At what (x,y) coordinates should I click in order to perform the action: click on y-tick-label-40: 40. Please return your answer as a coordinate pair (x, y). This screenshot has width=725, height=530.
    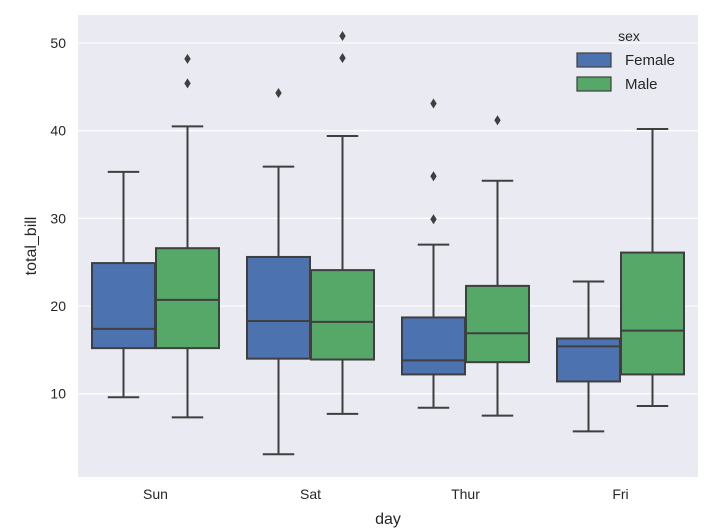
    Looking at the image, I should click on (58, 131).